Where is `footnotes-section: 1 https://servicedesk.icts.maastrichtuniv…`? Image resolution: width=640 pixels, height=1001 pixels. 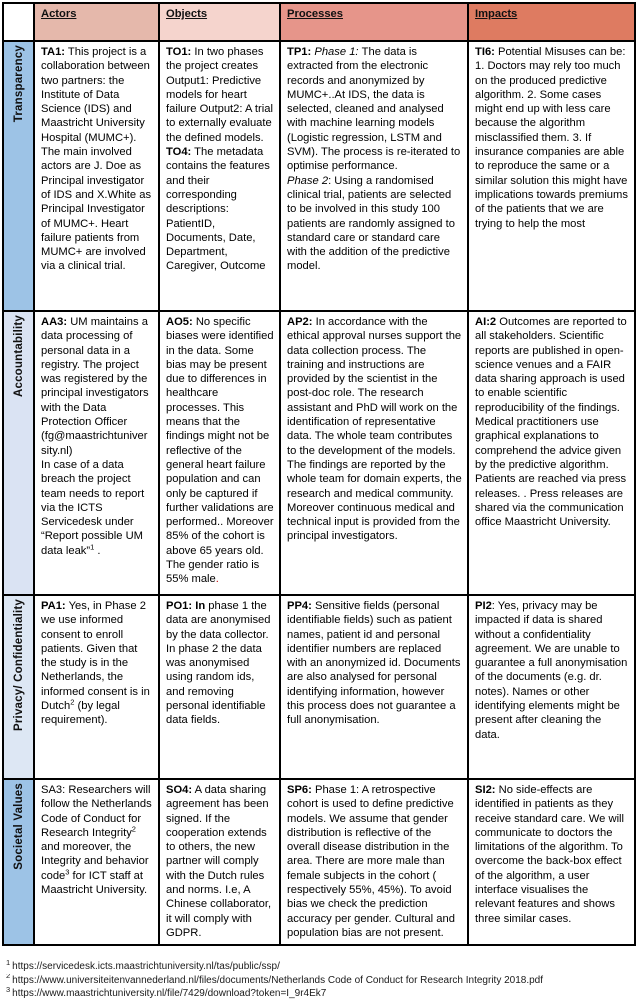
footnotes-section: 1 https://servicedesk.icts.maastrichtuniv… is located at coordinates (322, 980).